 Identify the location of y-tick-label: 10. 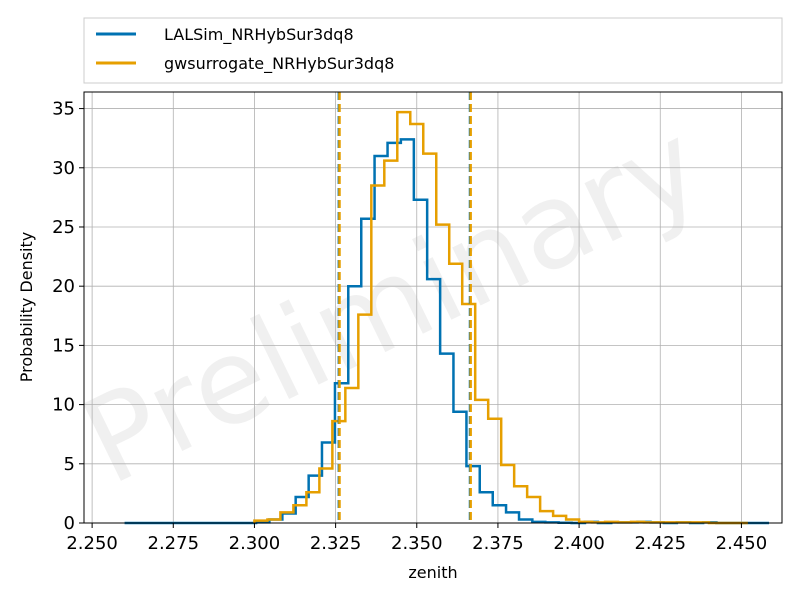
(63, 405).